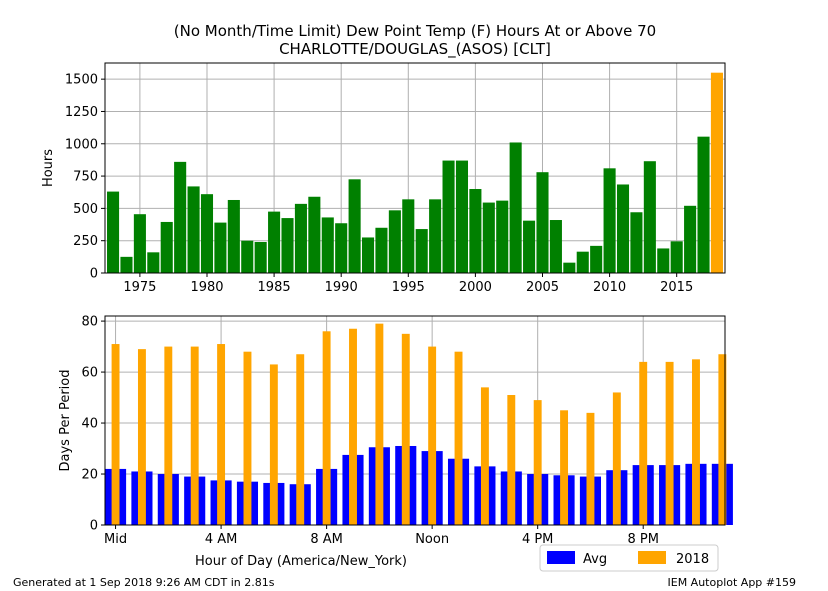 The height and width of the screenshot is (591, 828). What do you see at coordinates (139, 243) in the screenshot?
I see `bar-year-1975` at bounding box center [139, 243].